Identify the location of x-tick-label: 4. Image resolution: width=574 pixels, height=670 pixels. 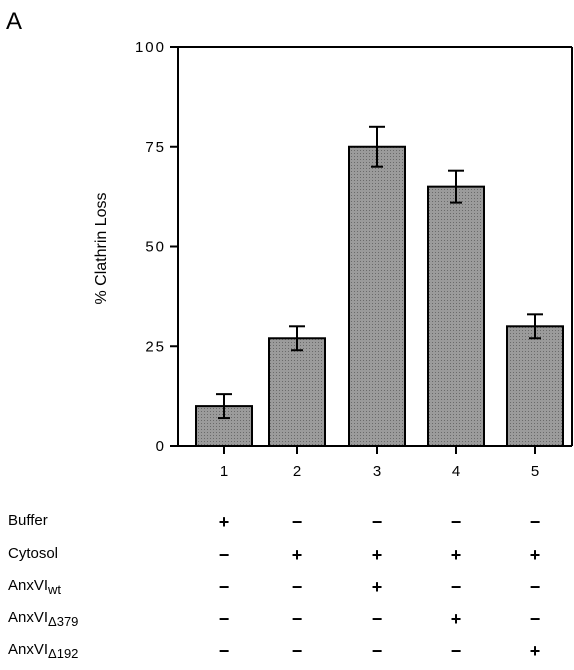
(456, 471).